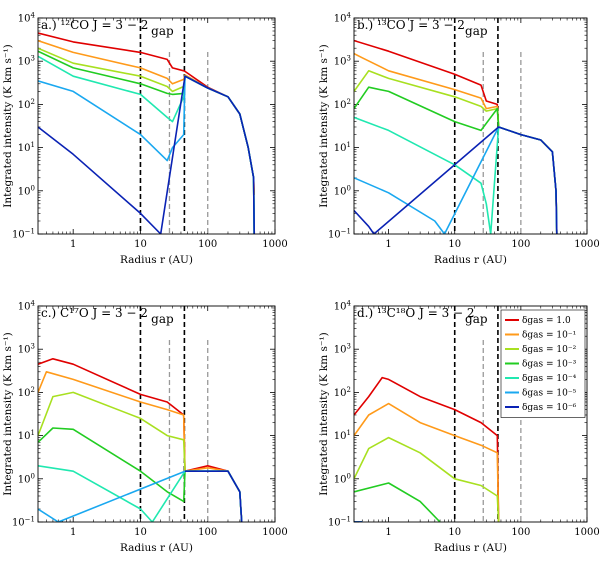 This screenshot has height=562, width=600. Describe the element at coordinates (411, 25) in the screenshot. I see `panel-title: b.) ¹³CO J = 3 − 2` at that location.